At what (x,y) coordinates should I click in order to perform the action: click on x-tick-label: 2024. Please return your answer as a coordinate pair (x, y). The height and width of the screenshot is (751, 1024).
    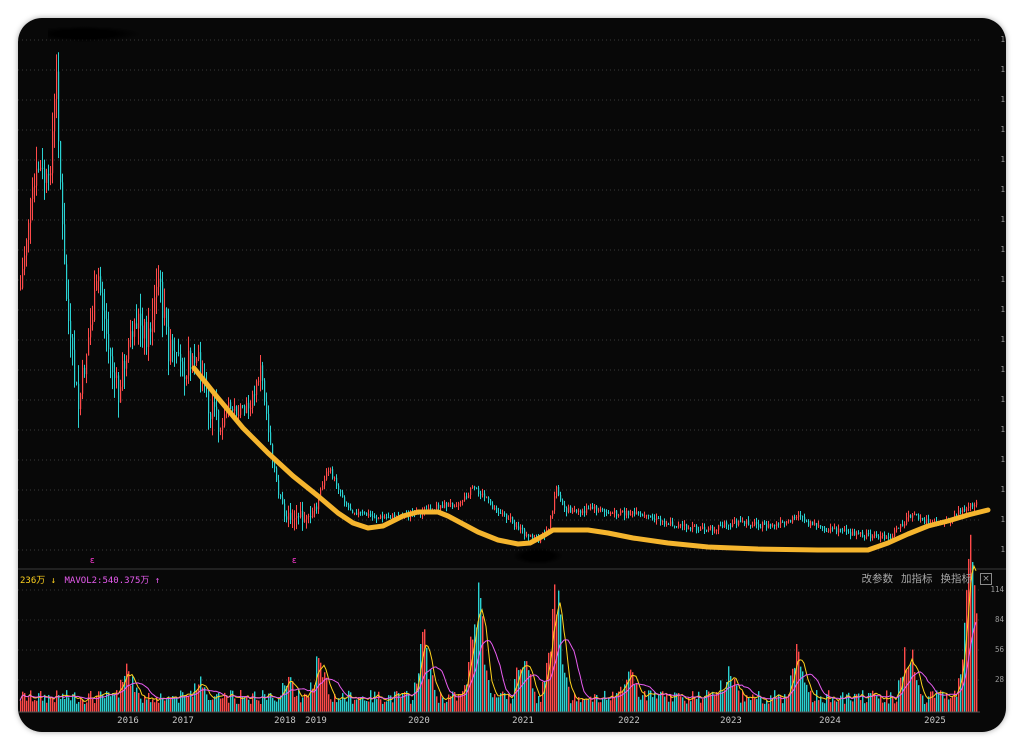
    Looking at the image, I should click on (830, 721).